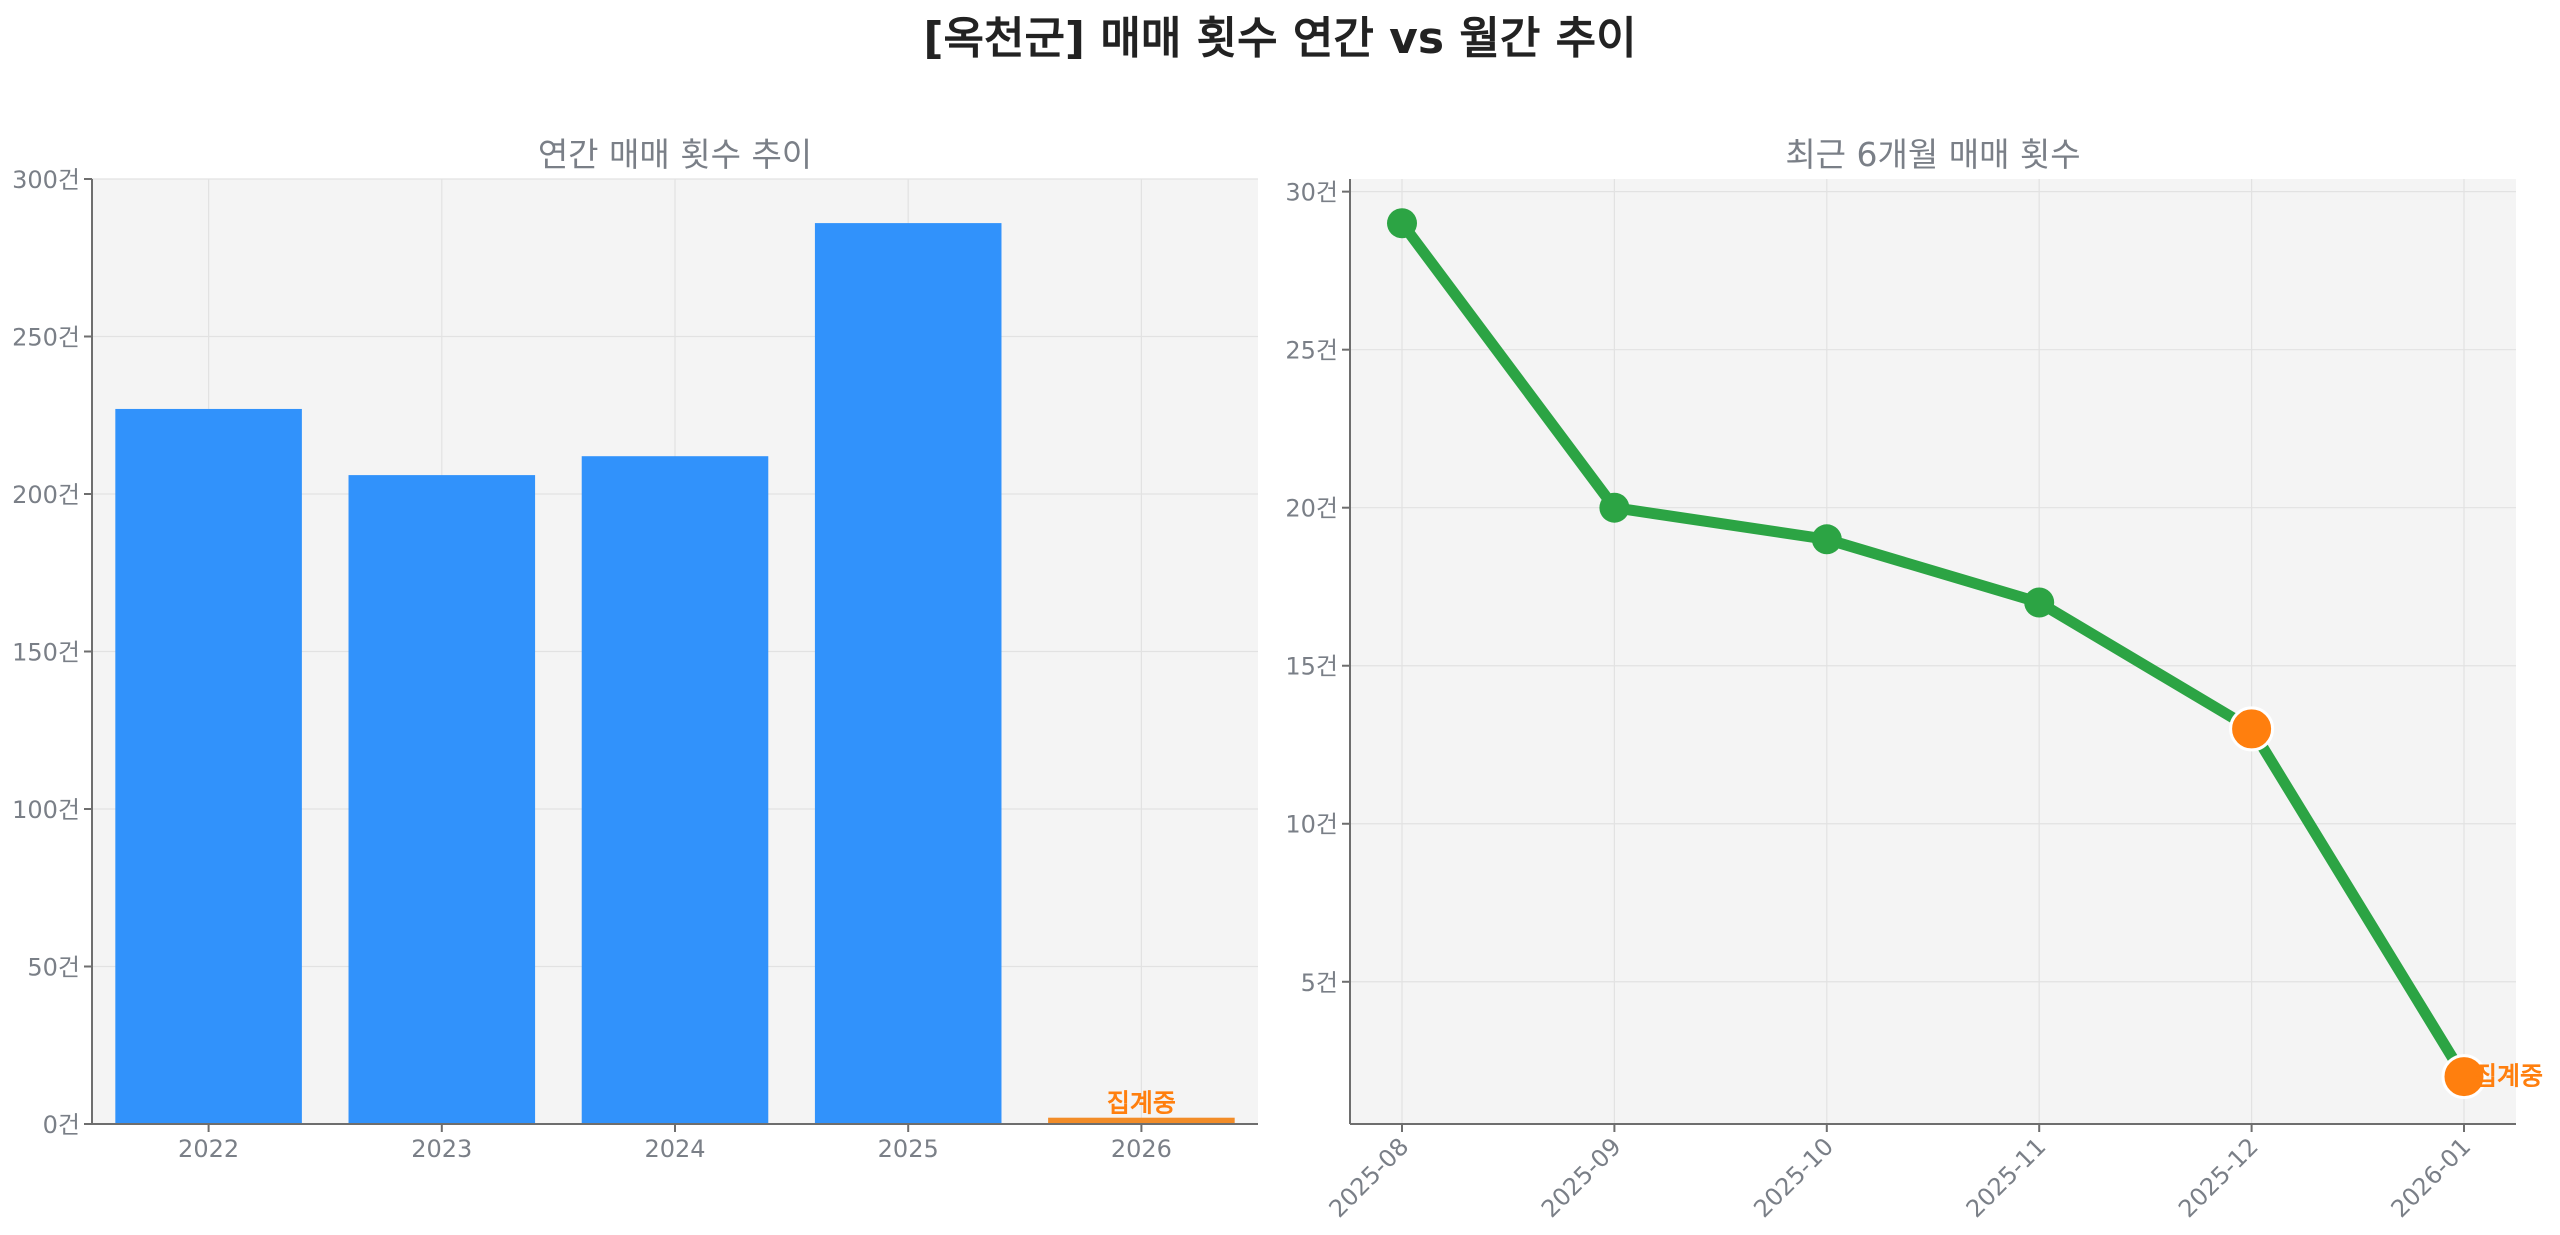 The width and height of the screenshot is (2560, 1235). I want to click on bar-2023, so click(442, 800).